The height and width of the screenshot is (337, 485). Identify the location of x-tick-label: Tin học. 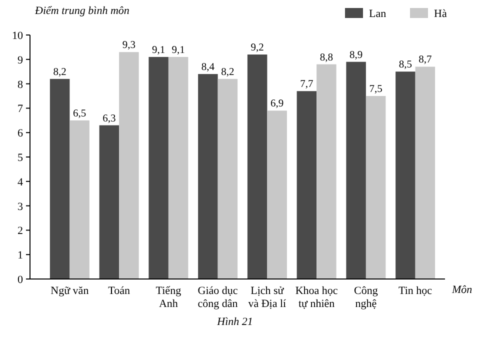
(415, 291).